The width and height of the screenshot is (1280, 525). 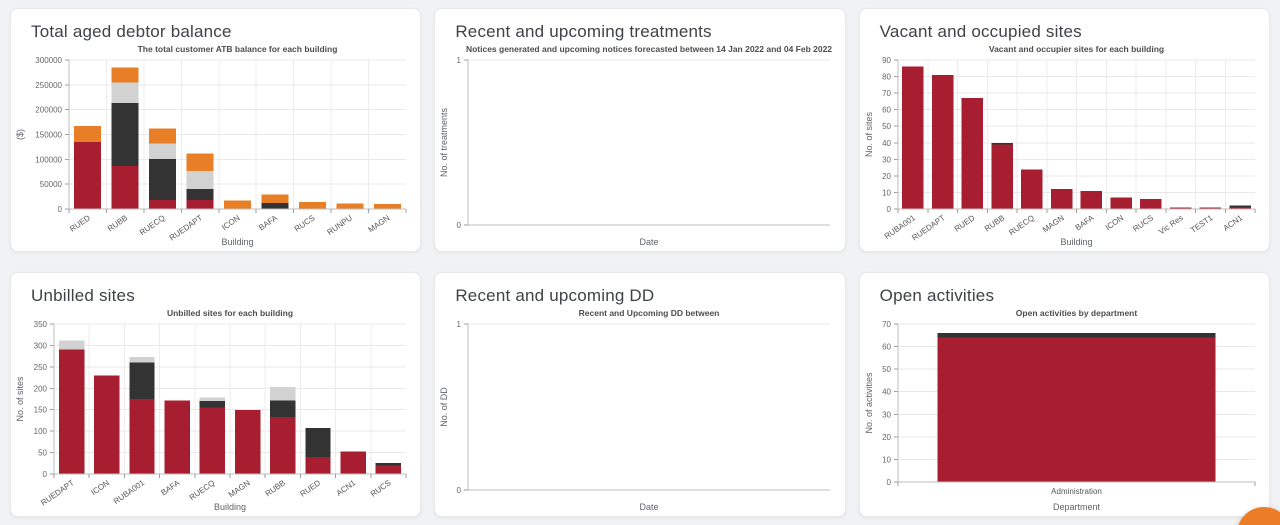 I want to click on svg-text: 300000, so click(x=48, y=60).